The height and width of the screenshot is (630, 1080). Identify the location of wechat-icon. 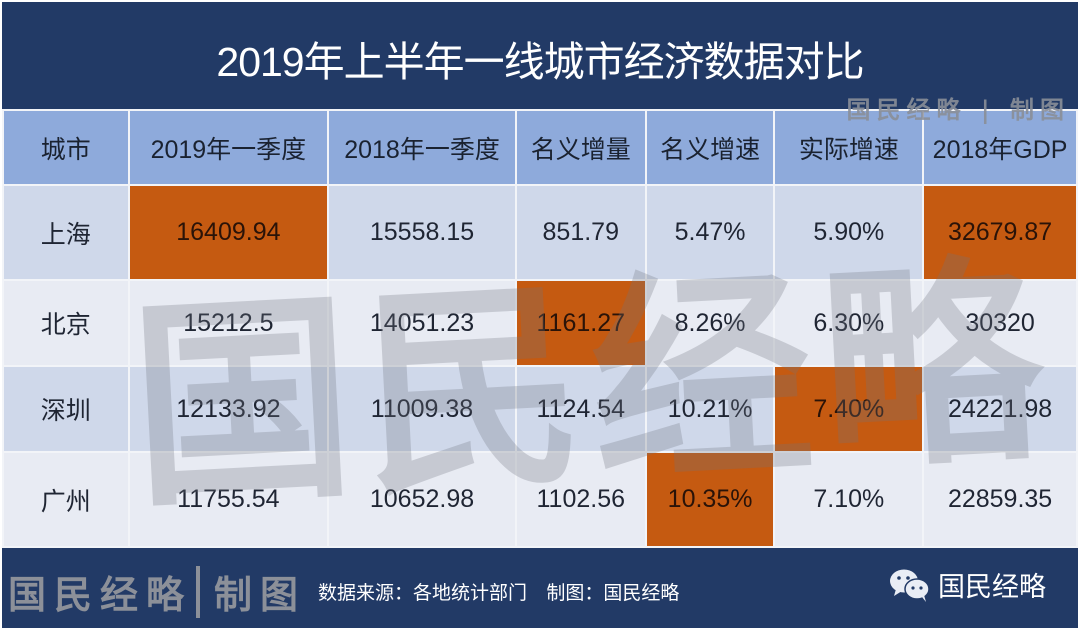
(910, 585).